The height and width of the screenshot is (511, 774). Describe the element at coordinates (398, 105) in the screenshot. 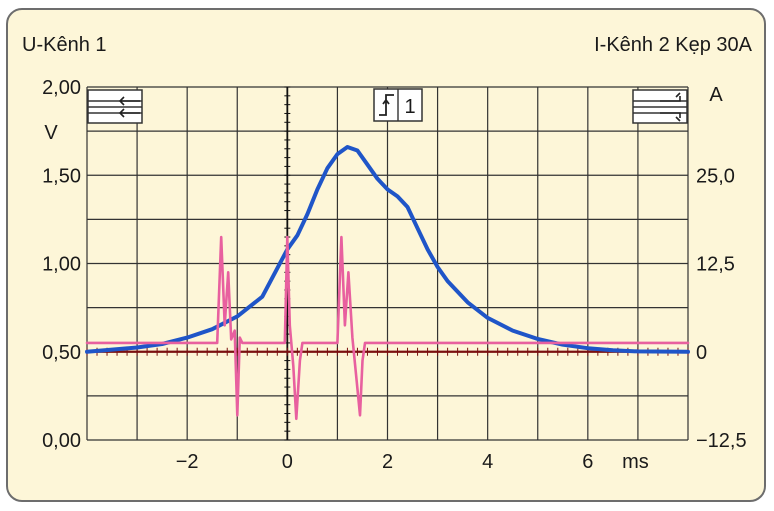

I see `trigger-rising-edge-icon` at that location.